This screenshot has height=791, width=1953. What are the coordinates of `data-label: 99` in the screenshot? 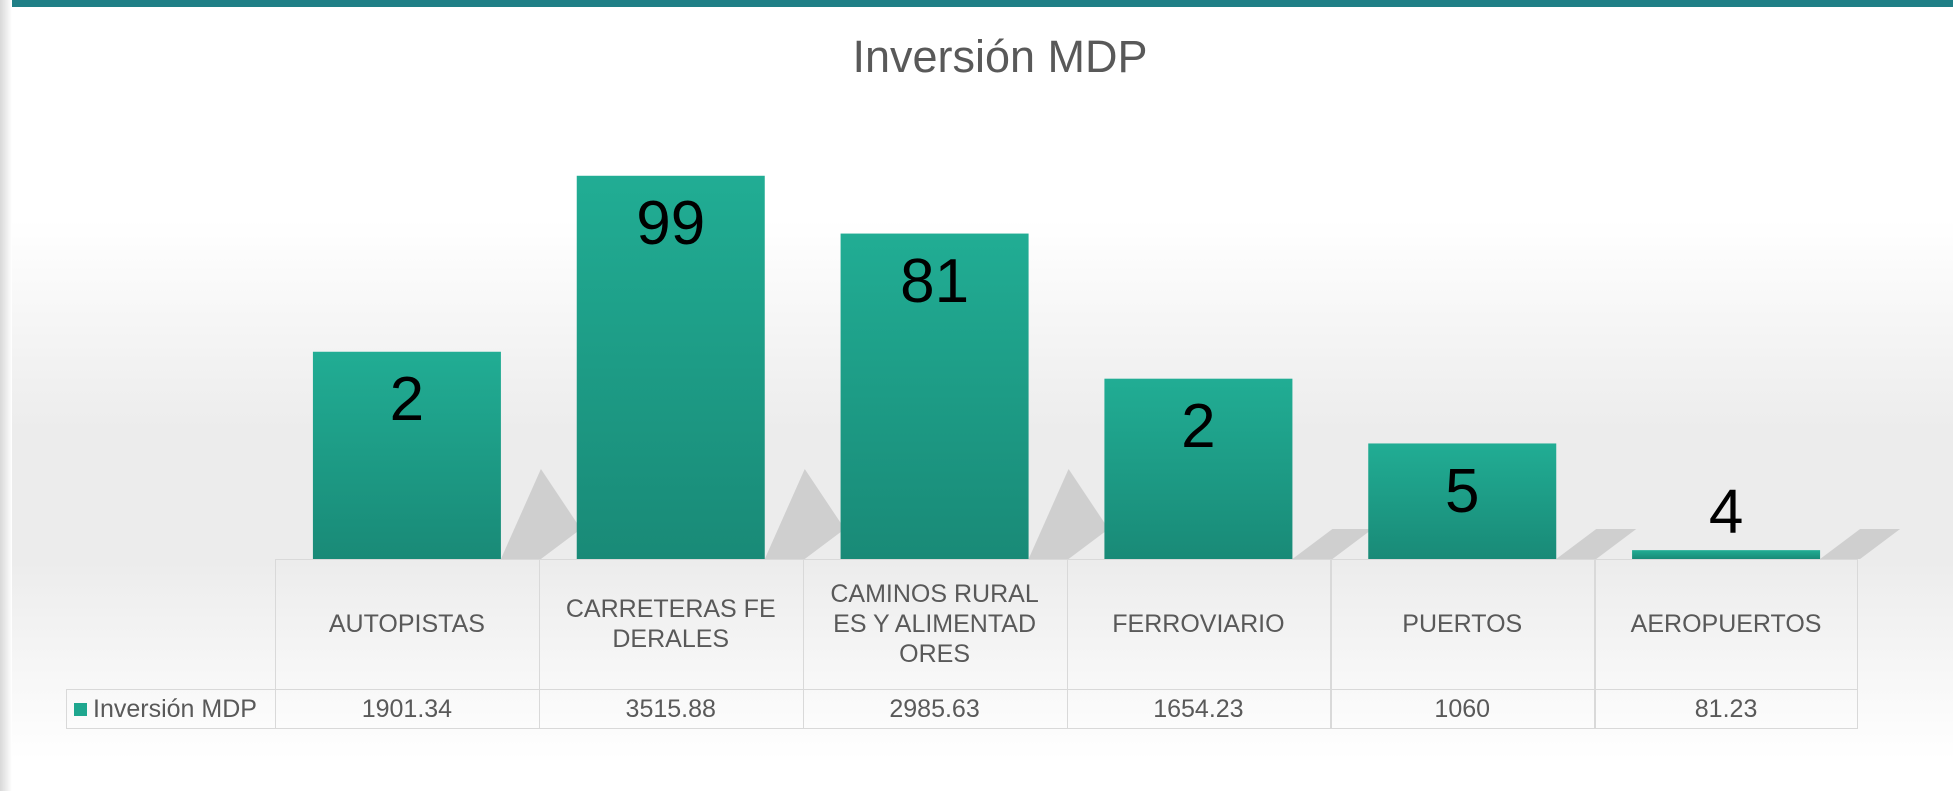 It's located at (670, 223).